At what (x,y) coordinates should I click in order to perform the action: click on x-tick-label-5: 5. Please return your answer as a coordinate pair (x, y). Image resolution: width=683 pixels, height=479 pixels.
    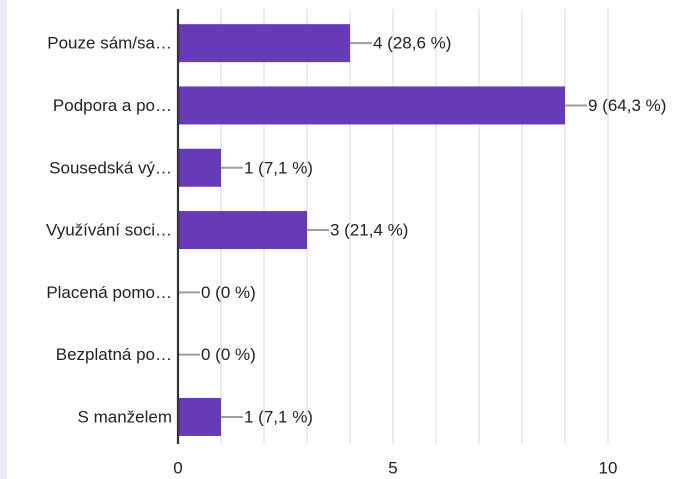
    Looking at the image, I should click on (392, 468).